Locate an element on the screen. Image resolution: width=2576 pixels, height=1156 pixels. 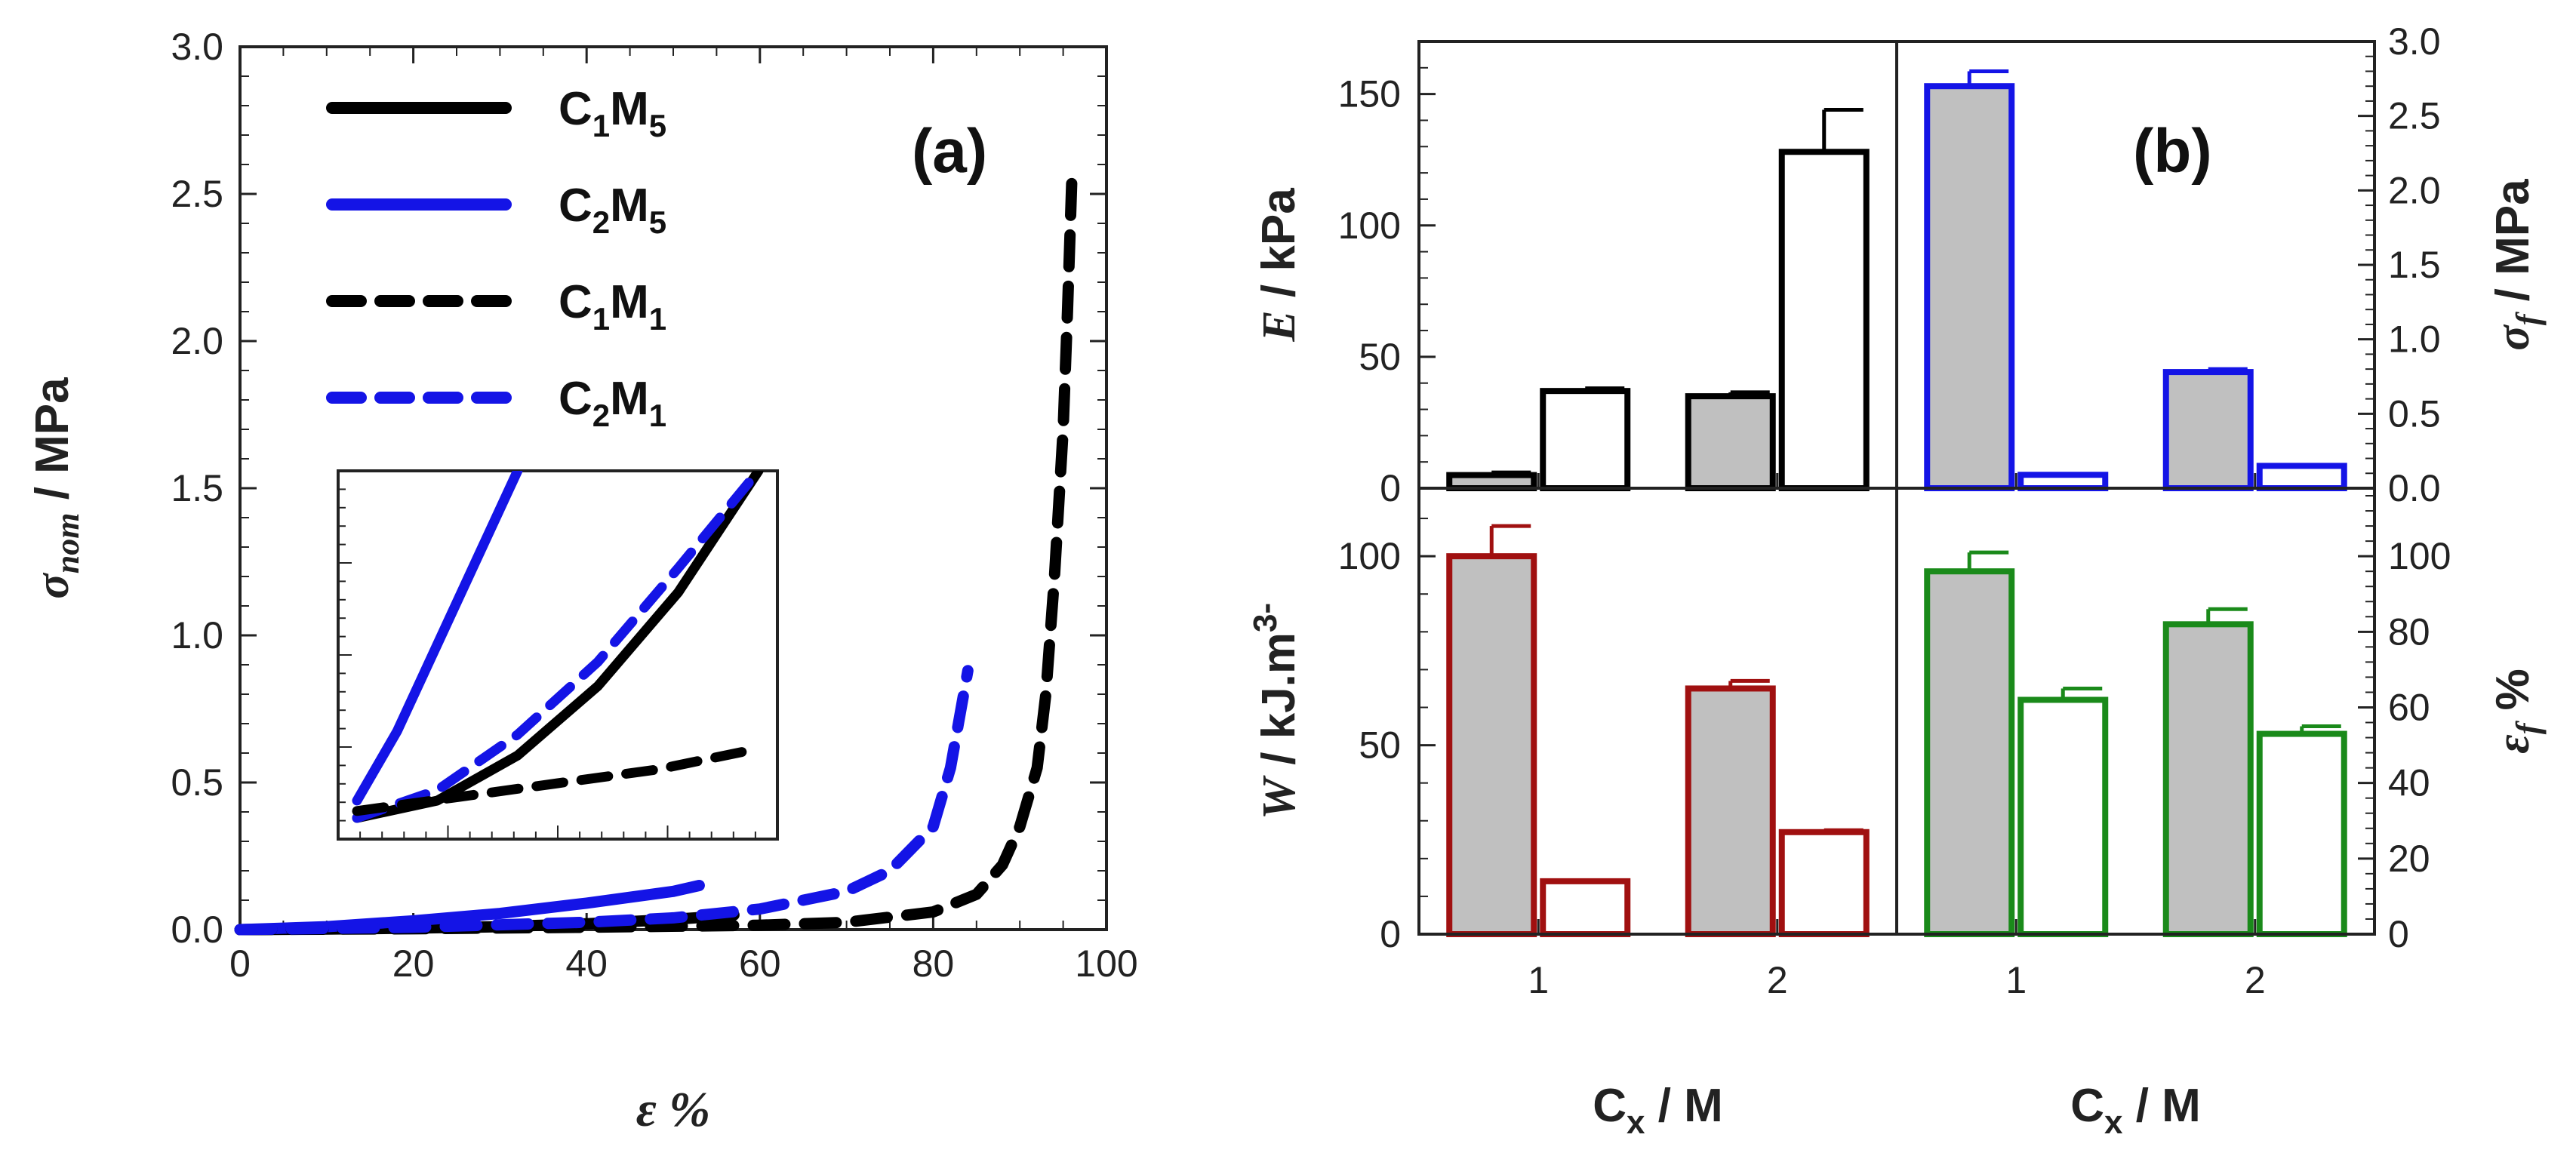
y-axis-label: E / kPa is located at coordinates (1279, 266).